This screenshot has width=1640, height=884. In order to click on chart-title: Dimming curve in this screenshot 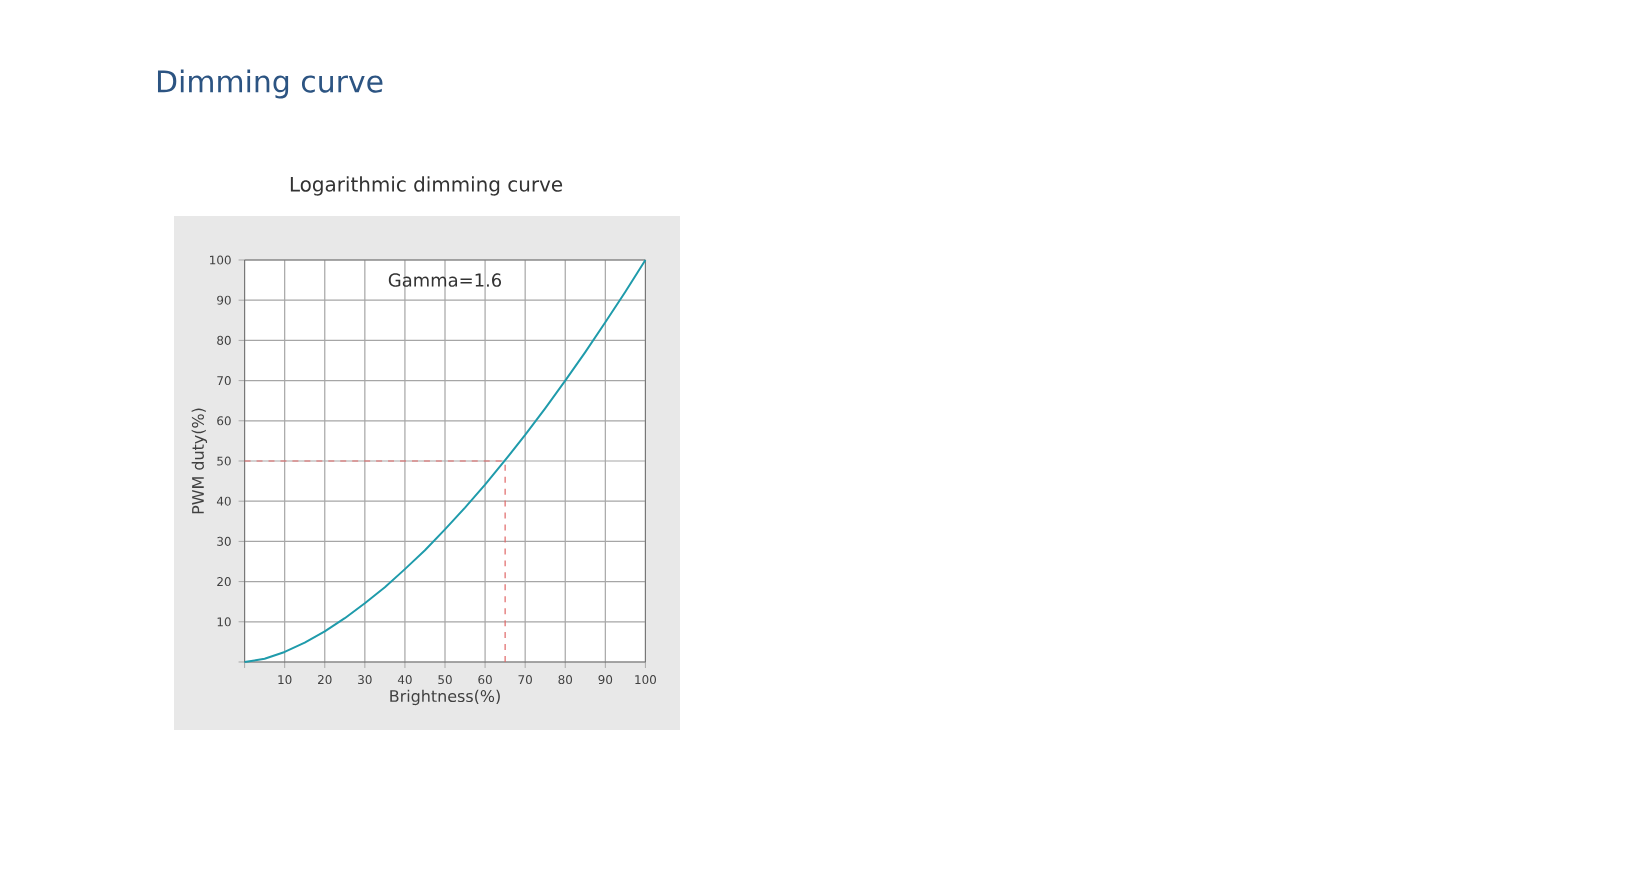, I will do `click(270, 84)`.